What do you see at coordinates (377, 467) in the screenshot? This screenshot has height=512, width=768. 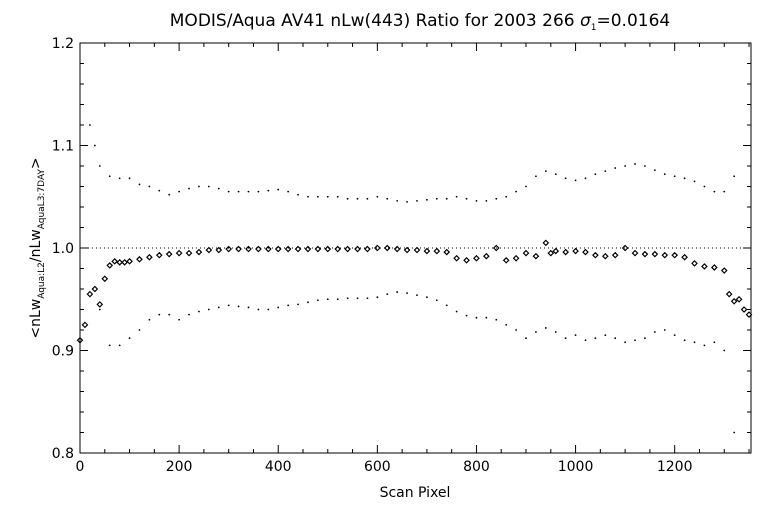 I see `x-tick-label: 600` at bounding box center [377, 467].